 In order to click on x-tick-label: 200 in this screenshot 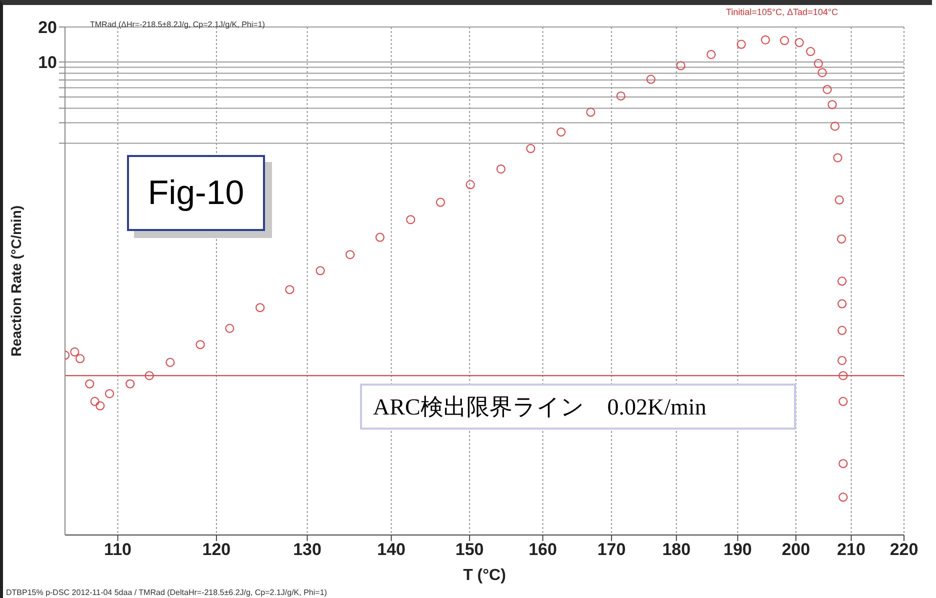, I will do `click(796, 550)`.